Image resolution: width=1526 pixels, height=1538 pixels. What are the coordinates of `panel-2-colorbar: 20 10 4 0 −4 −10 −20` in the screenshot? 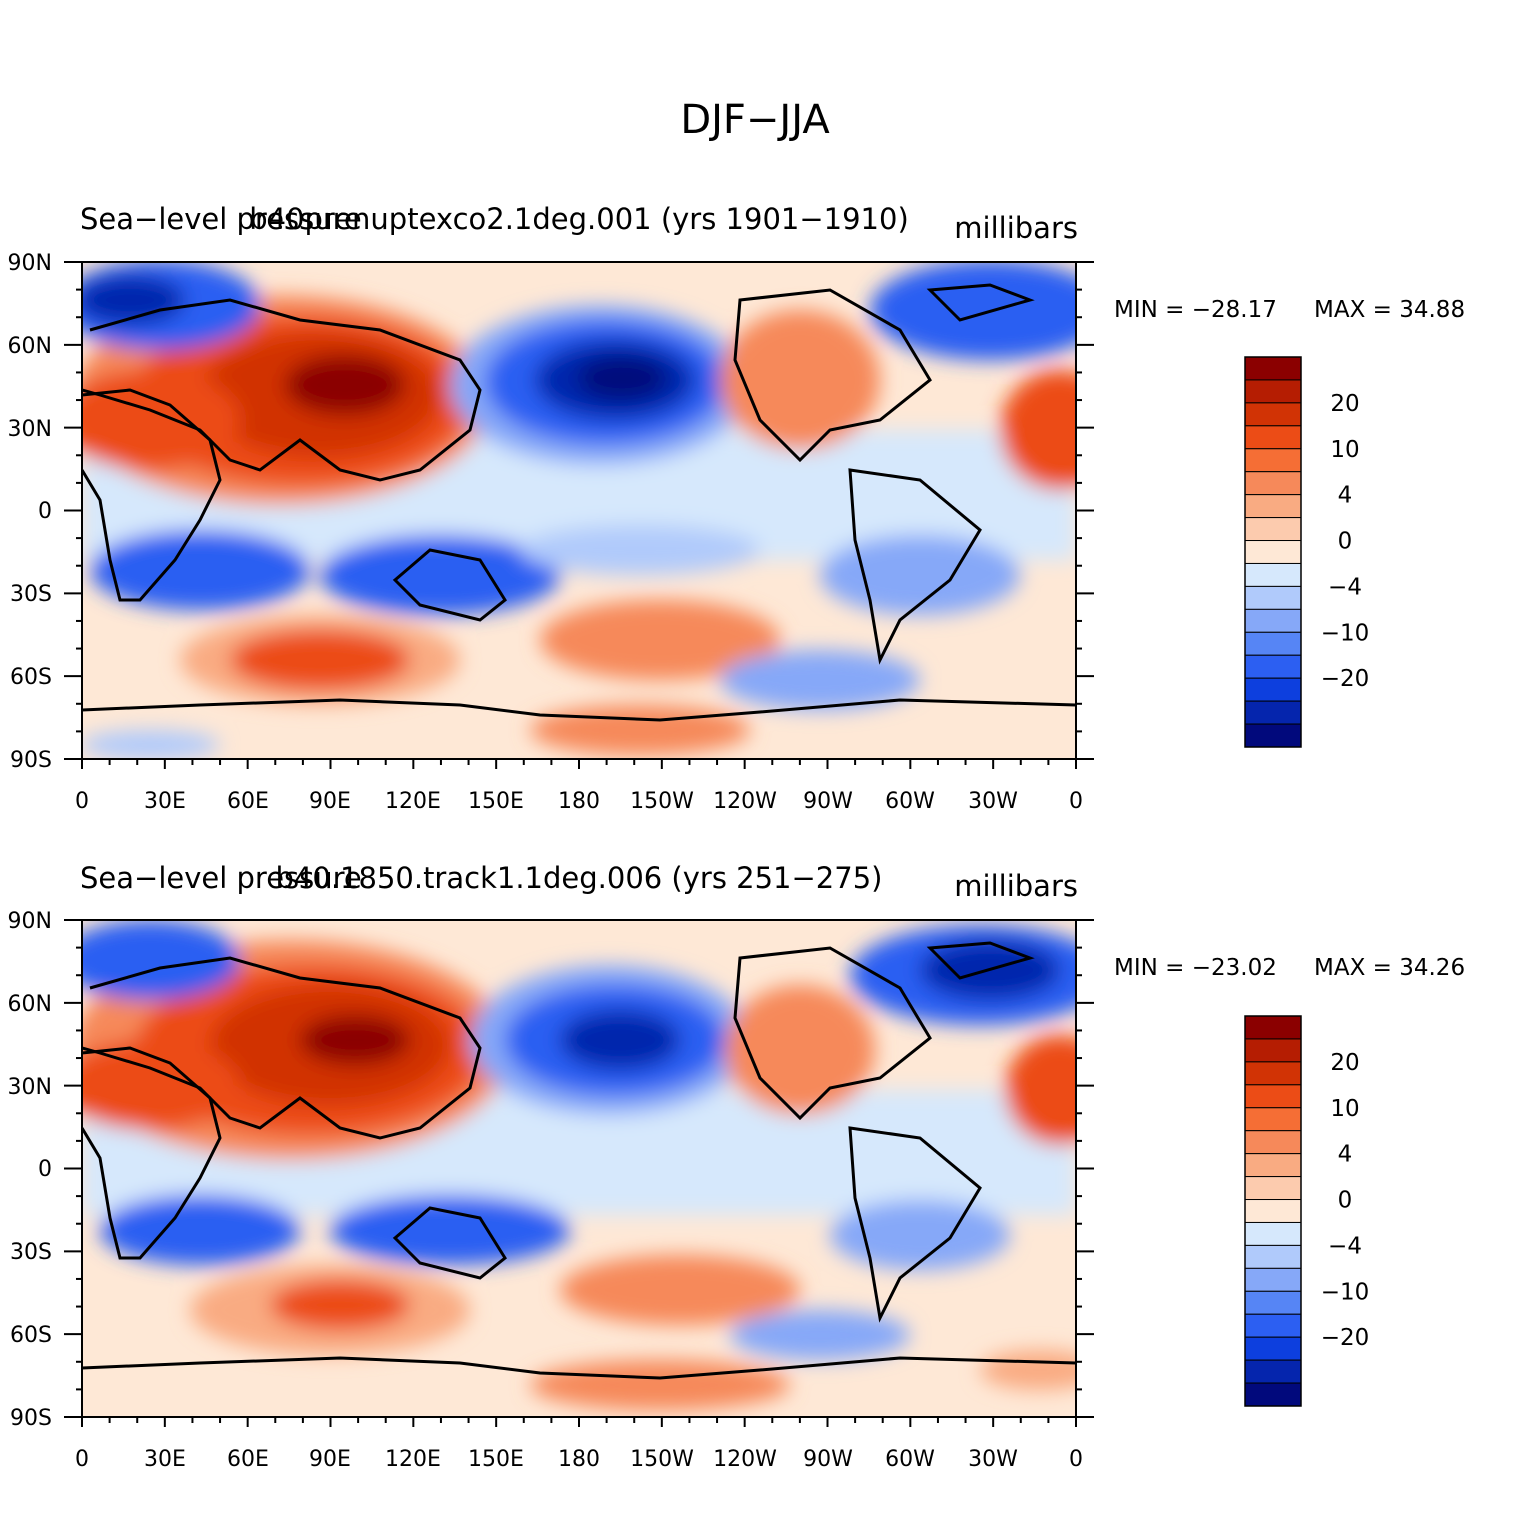 It's located at (1307, 1211).